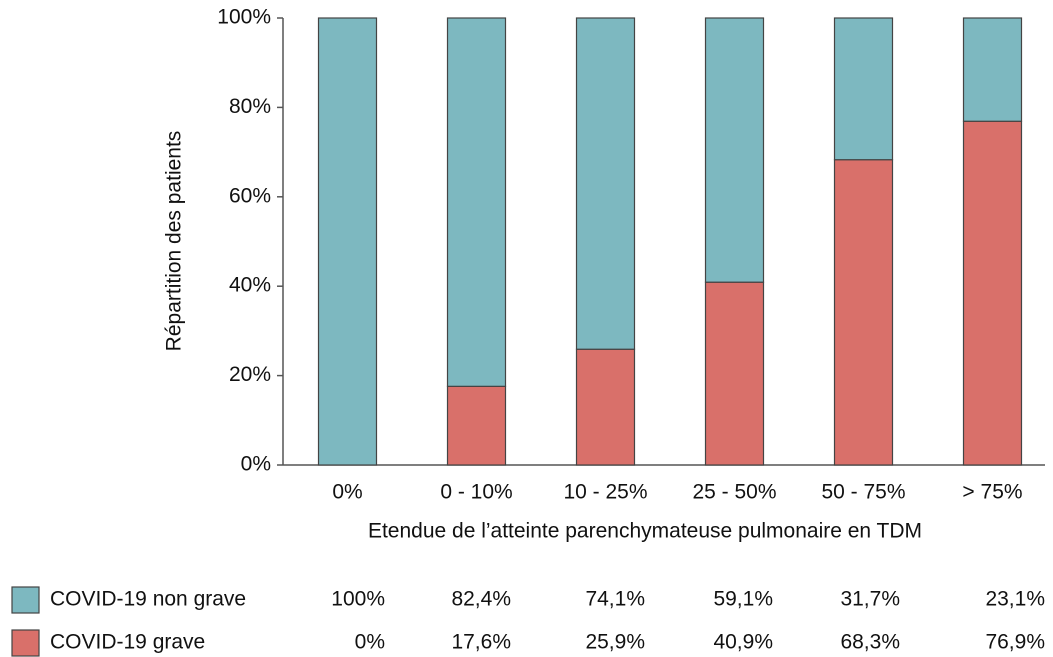  What do you see at coordinates (250, 106) in the screenshot?
I see `y-tick-label: 80%` at bounding box center [250, 106].